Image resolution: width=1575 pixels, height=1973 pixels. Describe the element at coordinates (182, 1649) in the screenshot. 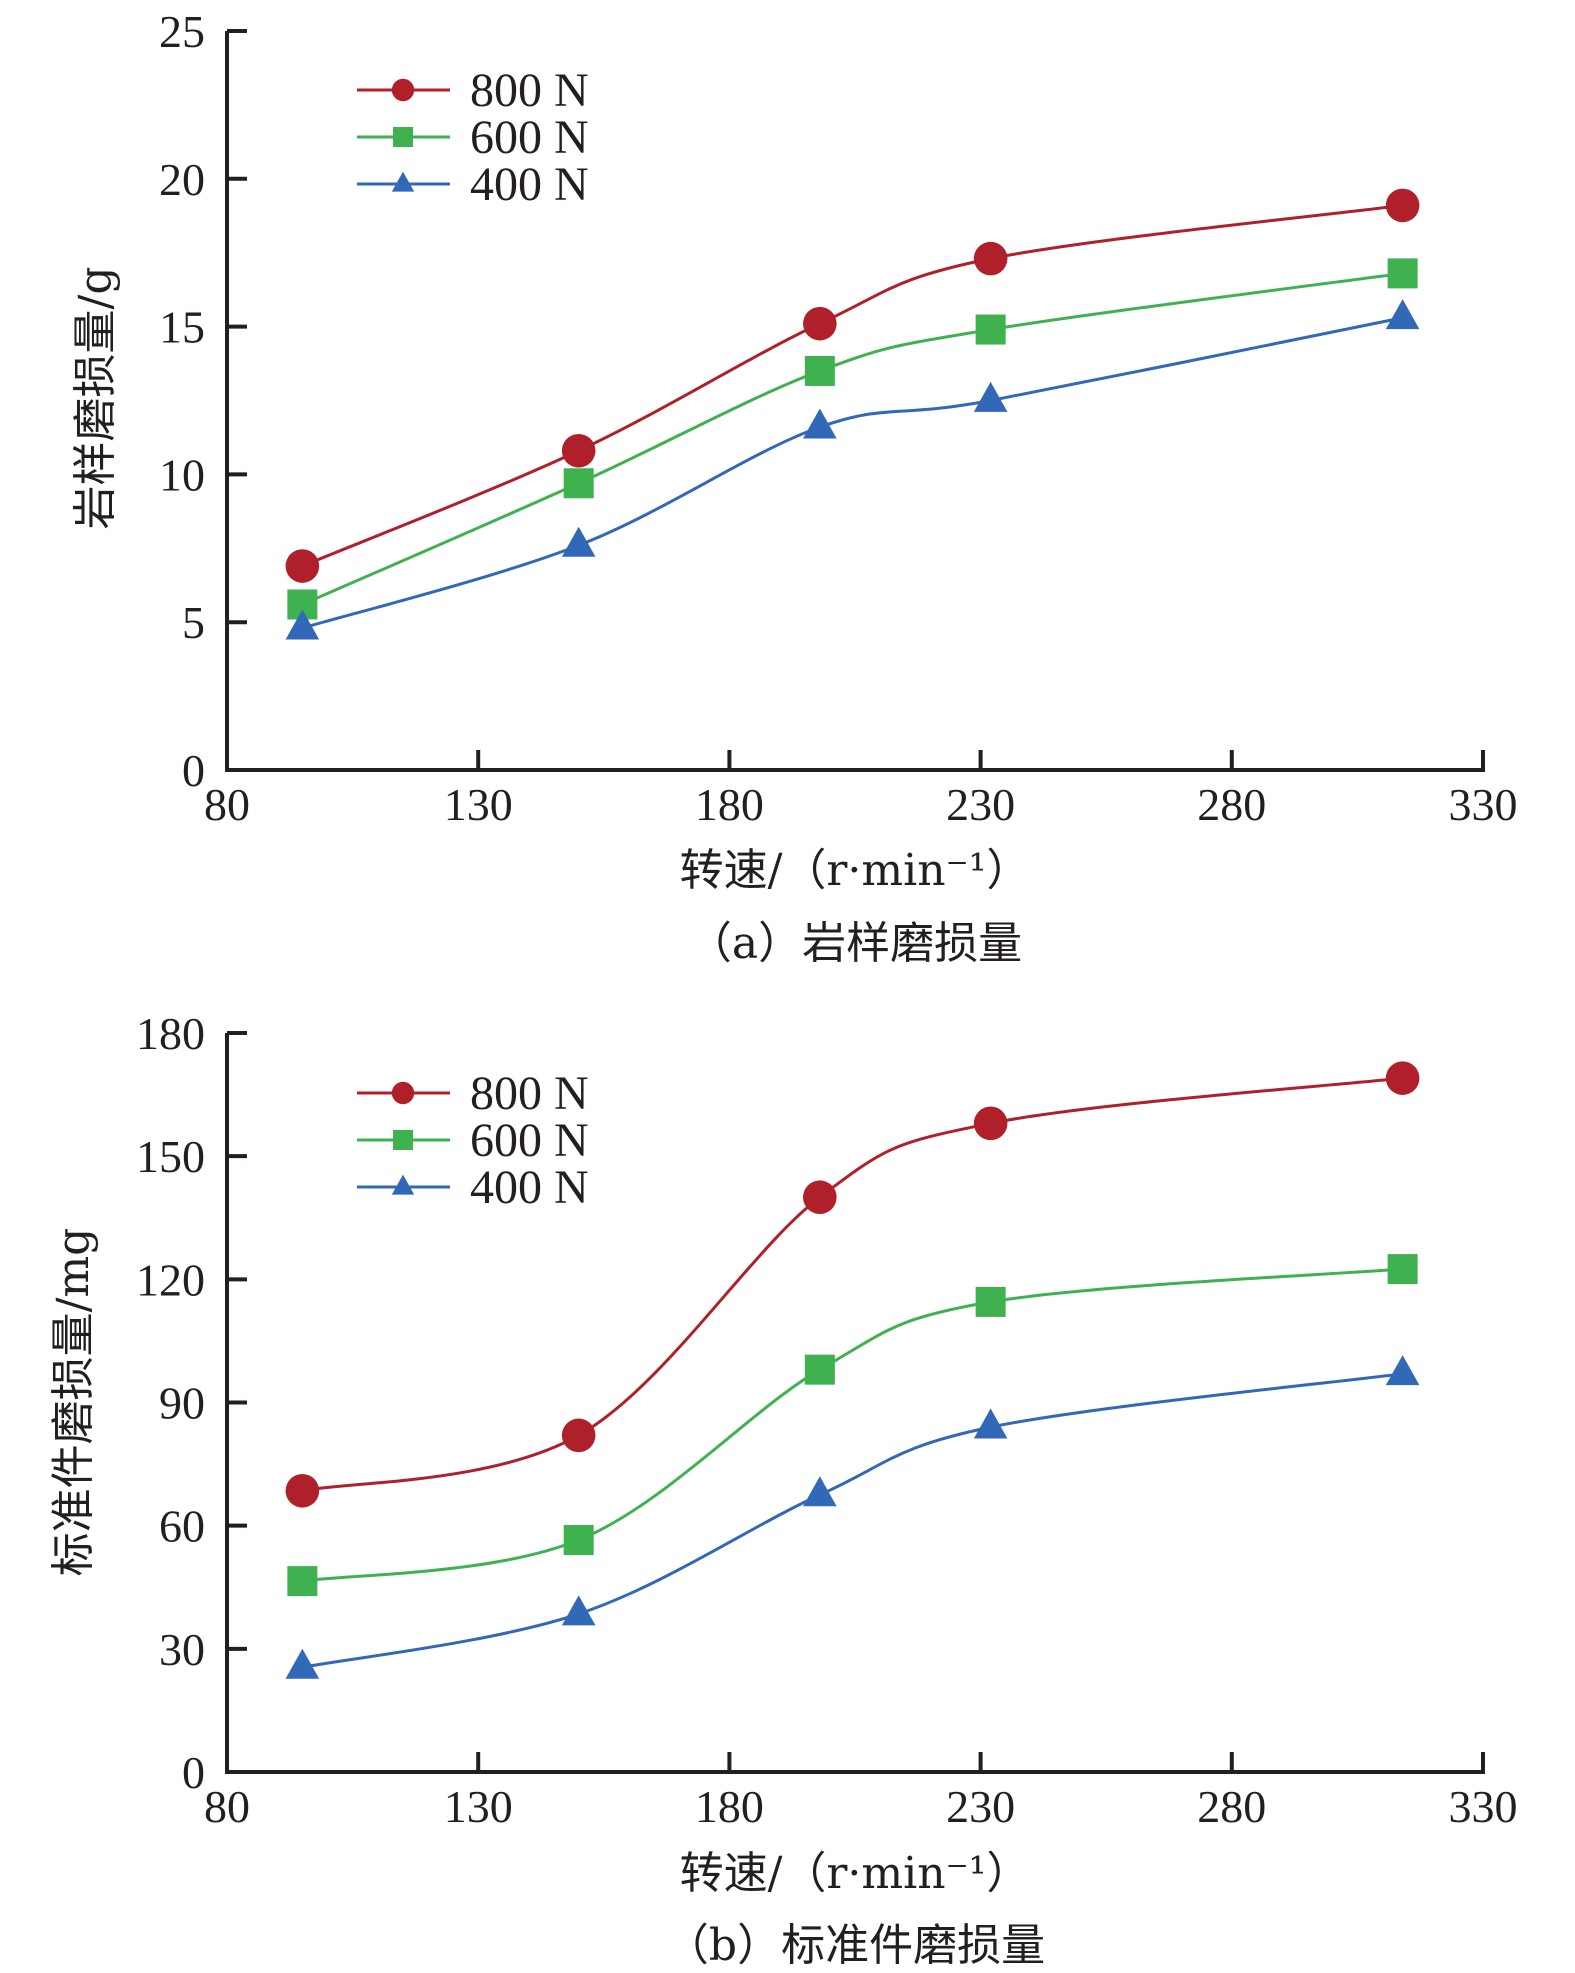

I see `y-tick-label: 30` at that location.